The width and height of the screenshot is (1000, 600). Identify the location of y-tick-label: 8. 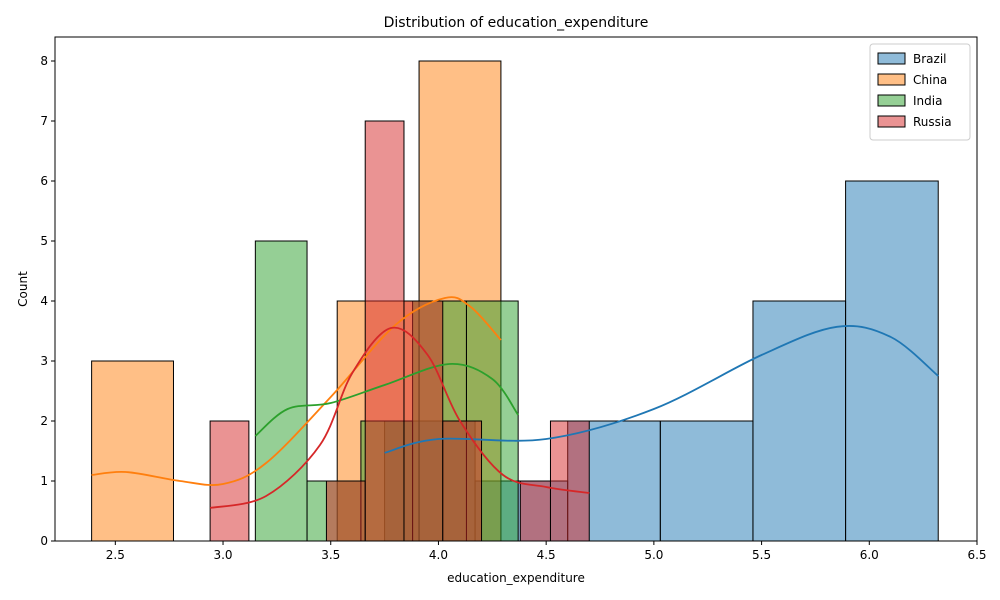
(44, 61).